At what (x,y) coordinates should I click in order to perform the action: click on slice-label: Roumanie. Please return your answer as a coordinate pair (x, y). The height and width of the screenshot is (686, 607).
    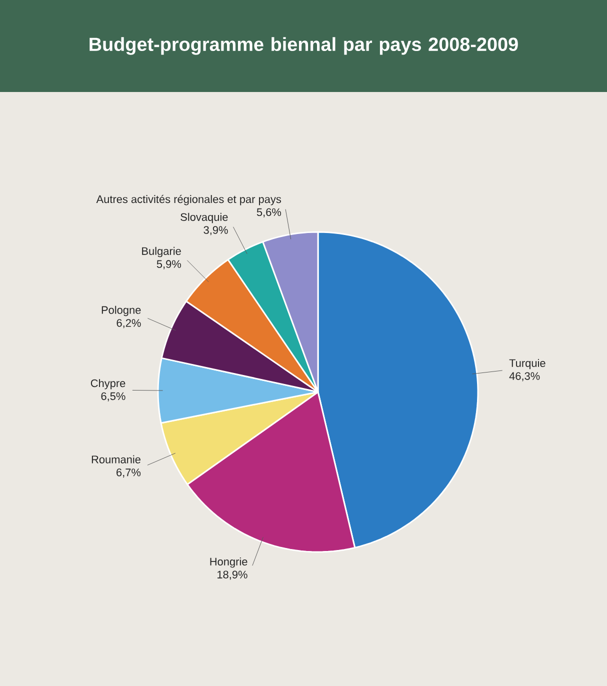
    Looking at the image, I should click on (116, 459).